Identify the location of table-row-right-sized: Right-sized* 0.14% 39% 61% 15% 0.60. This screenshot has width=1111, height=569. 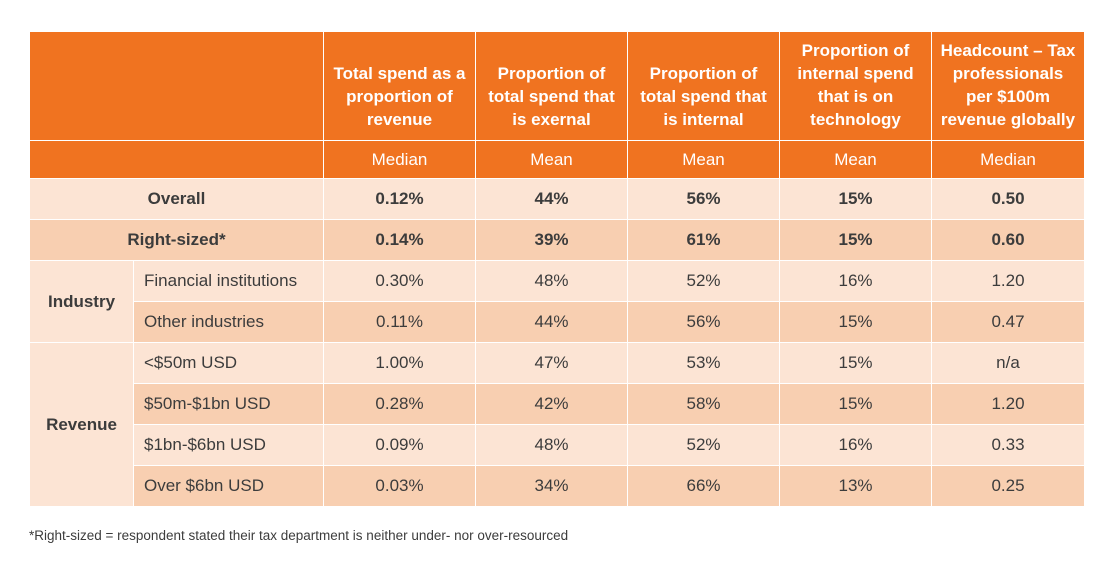
(557, 240).